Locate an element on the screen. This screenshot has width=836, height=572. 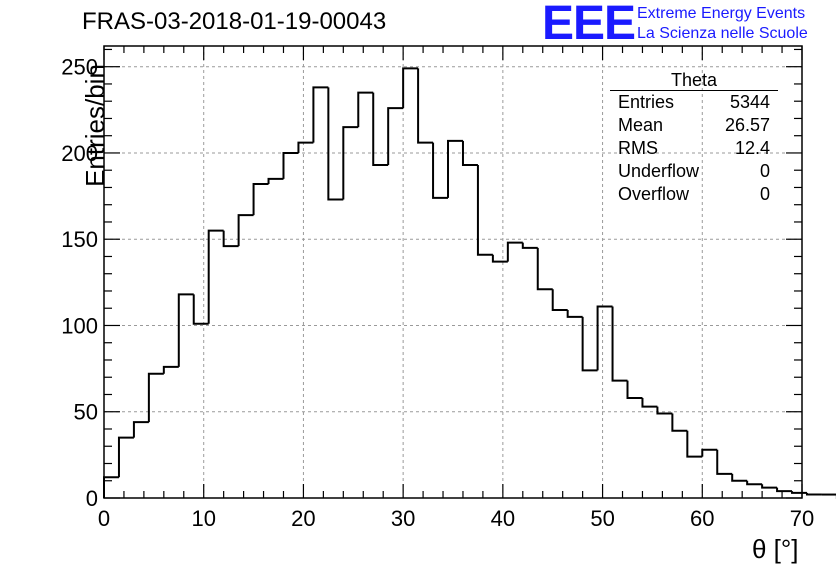
x-tick-label: 70 is located at coordinates (802, 518).